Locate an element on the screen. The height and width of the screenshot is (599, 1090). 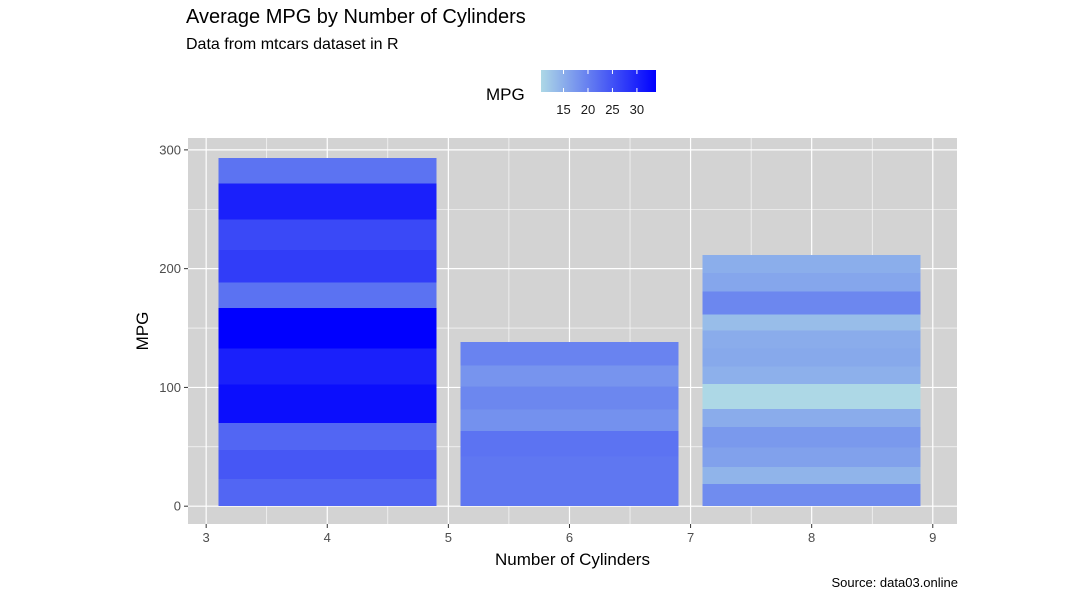
chart-caption: Source: data03.online is located at coordinates (894, 582).